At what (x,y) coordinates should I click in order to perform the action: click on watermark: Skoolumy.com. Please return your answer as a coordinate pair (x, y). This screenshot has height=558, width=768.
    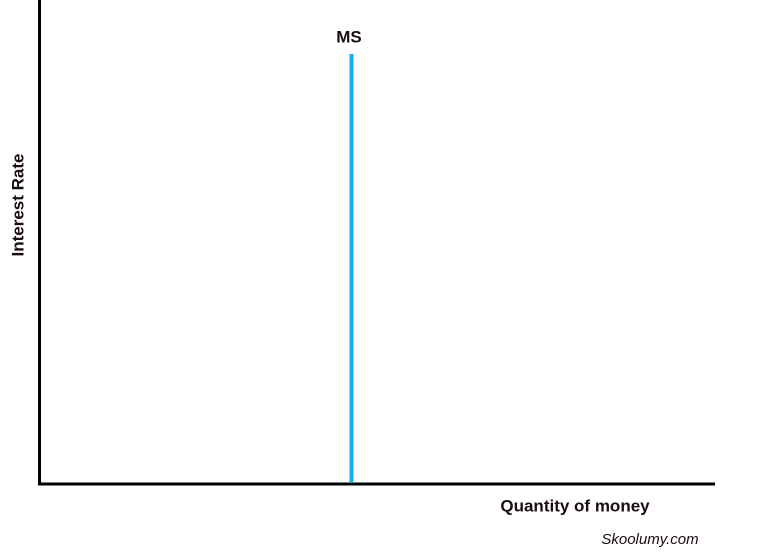
    Looking at the image, I should click on (649, 539).